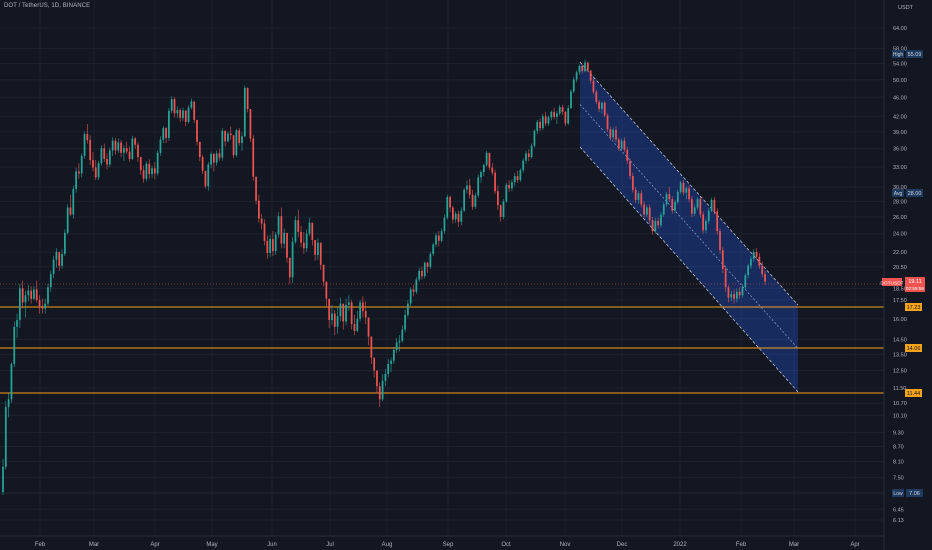  I want to click on price-tick-label: 8.70, so click(898, 448).